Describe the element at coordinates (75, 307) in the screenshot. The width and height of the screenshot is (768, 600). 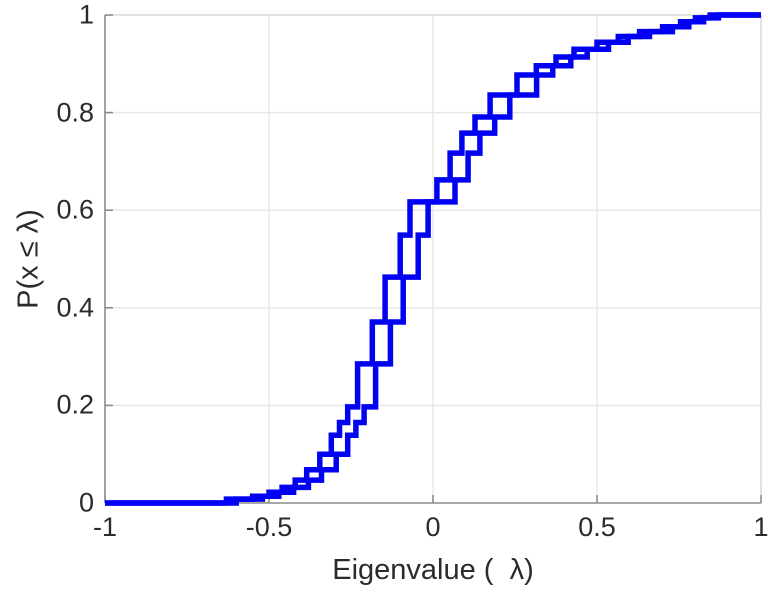
I see `y-tick-label: 0.4` at that location.